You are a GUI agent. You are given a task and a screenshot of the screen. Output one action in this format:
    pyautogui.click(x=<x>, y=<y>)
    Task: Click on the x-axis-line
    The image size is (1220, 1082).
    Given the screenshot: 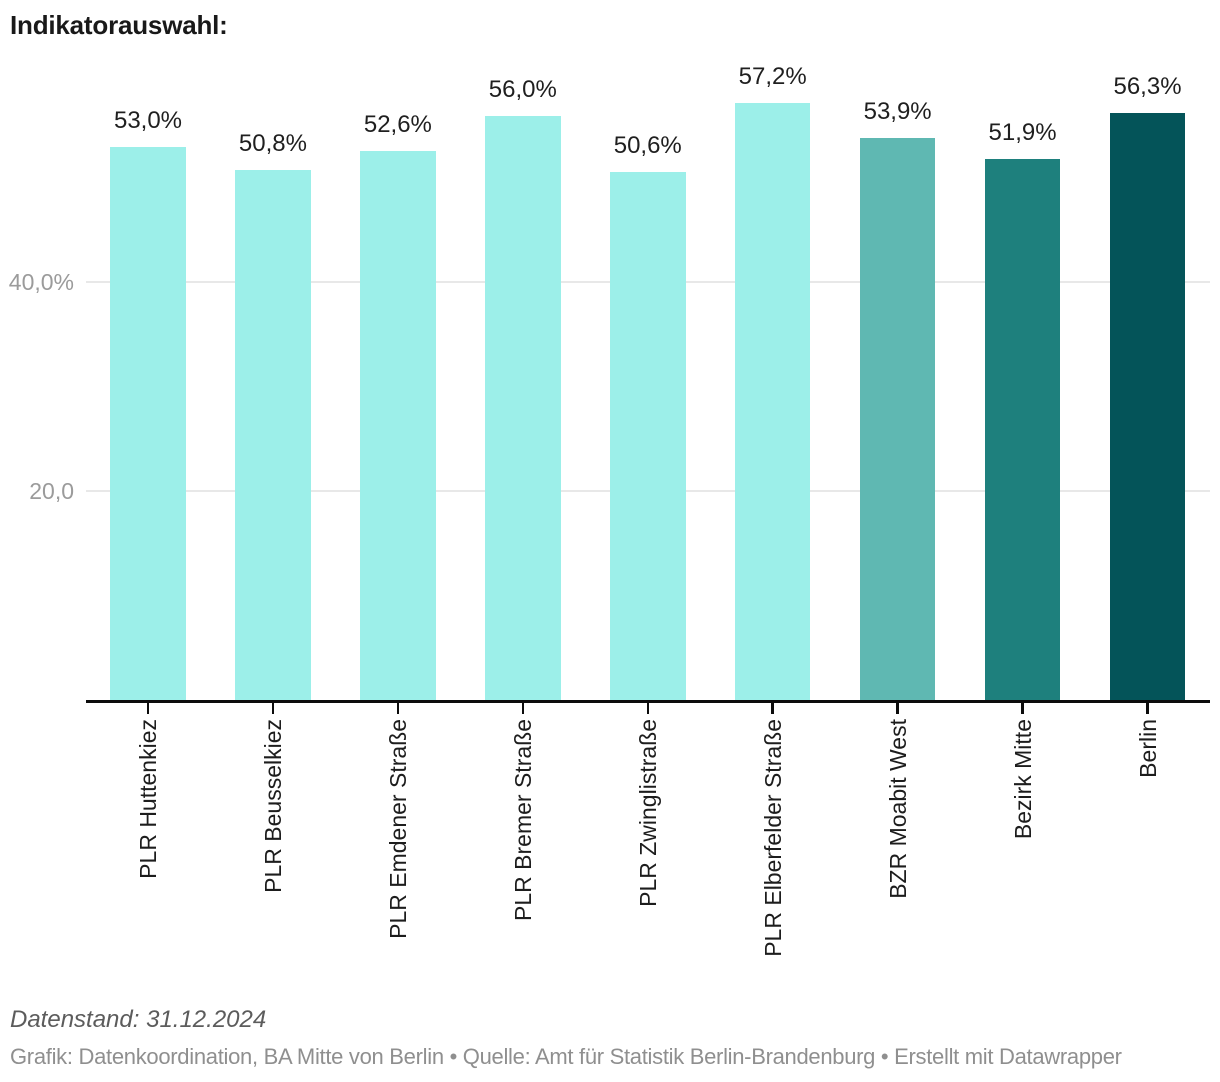 What is the action you would take?
    pyautogui.click(x=648, y=701)
    